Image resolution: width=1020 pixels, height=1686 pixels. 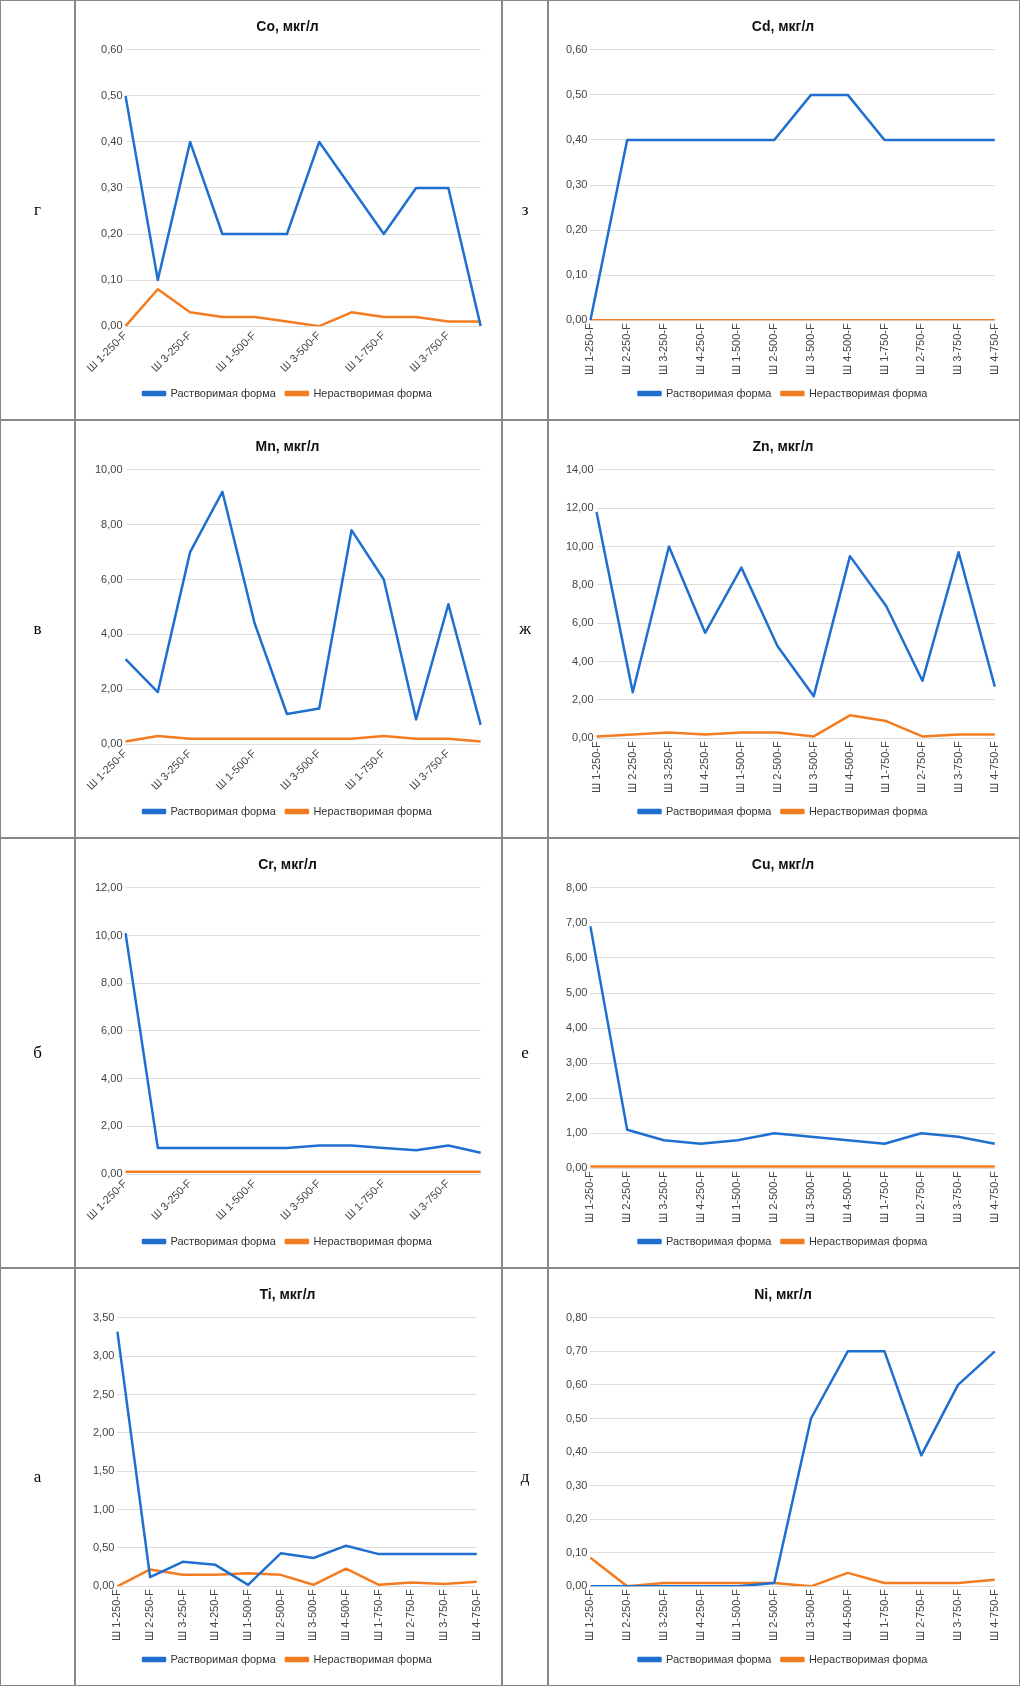 What do you see at coordinates (103, 1316) in the screenshot?
I see `y-tick-label: 3,50` at bounding box center [103, 1316].